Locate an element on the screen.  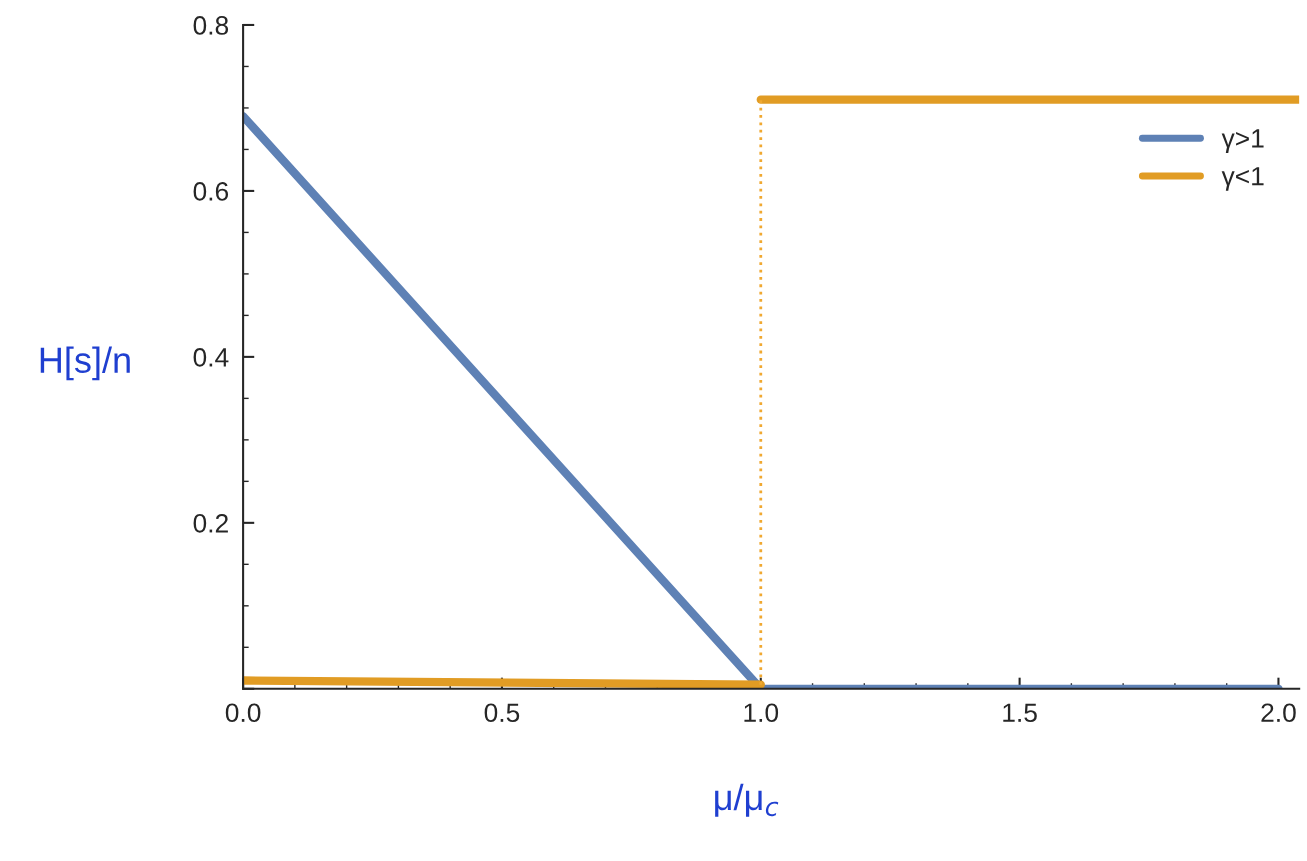
x-tick-label: 0.5 is located at coordinates (502, 713).